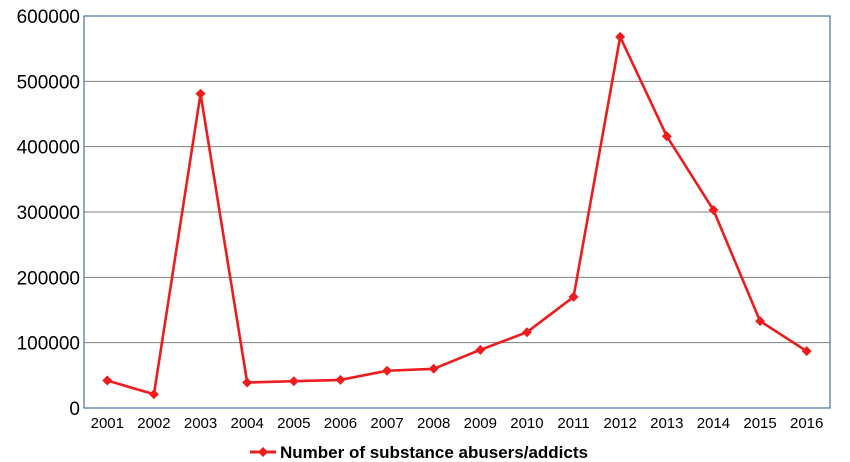 This screenshot has height=462, width=850. Describe the element at coordinates (48, 148) in the screenshot. I see `y-tick-label: 400000` at that location.